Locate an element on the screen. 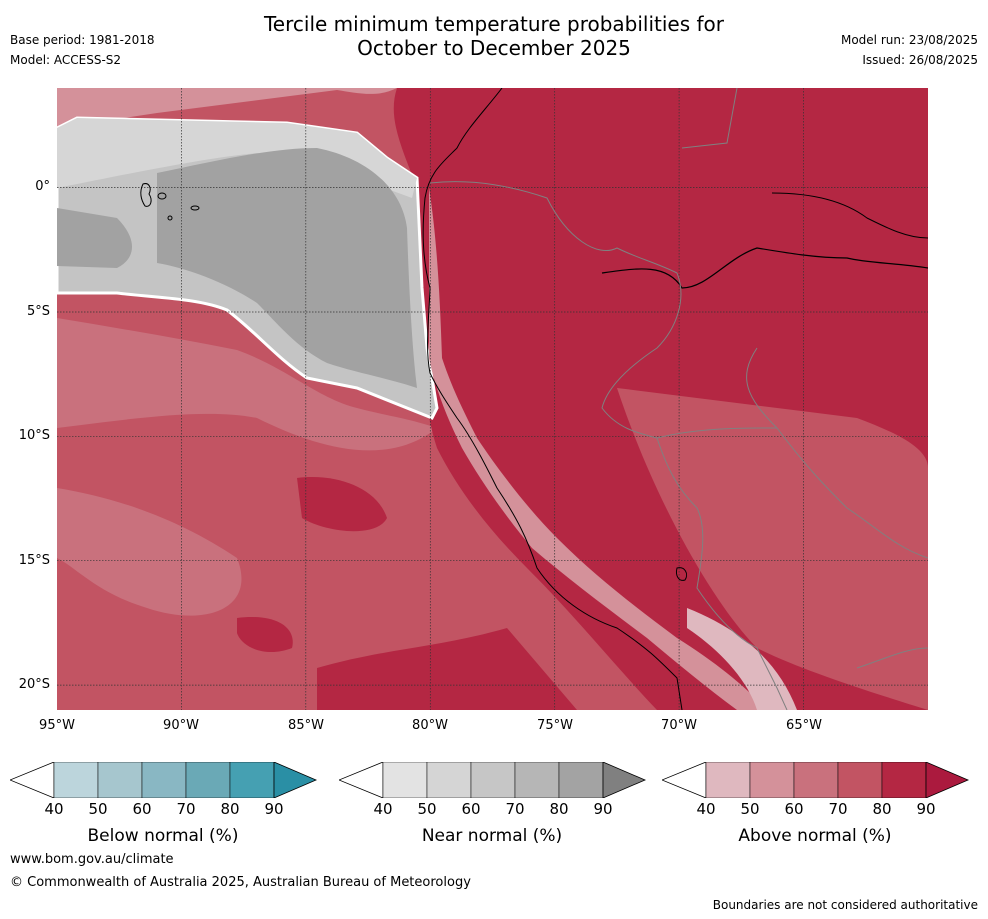  colorbar-near-under is located at coordinates (361, 780).